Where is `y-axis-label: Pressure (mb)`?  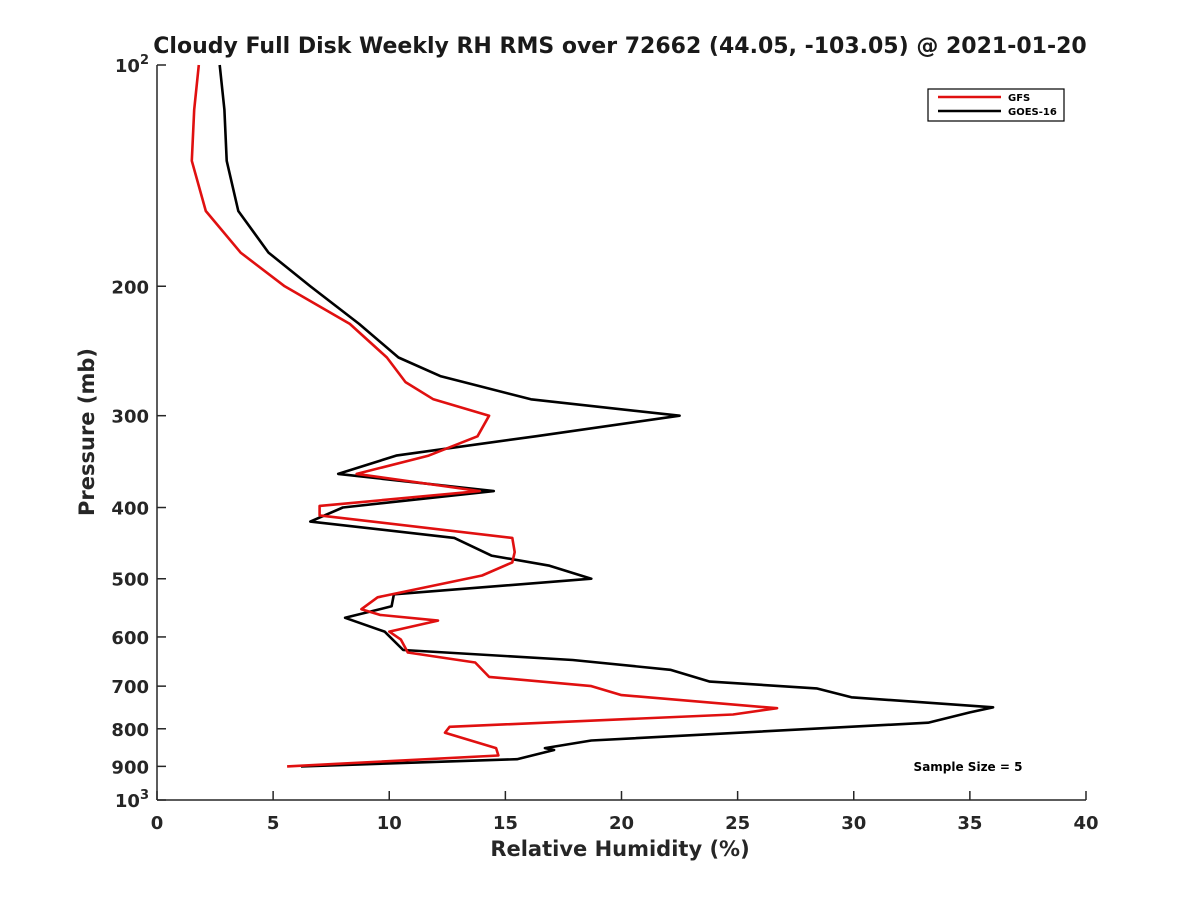
y-axis-label: Pressure (mb) is located at coordinates (87, 432).